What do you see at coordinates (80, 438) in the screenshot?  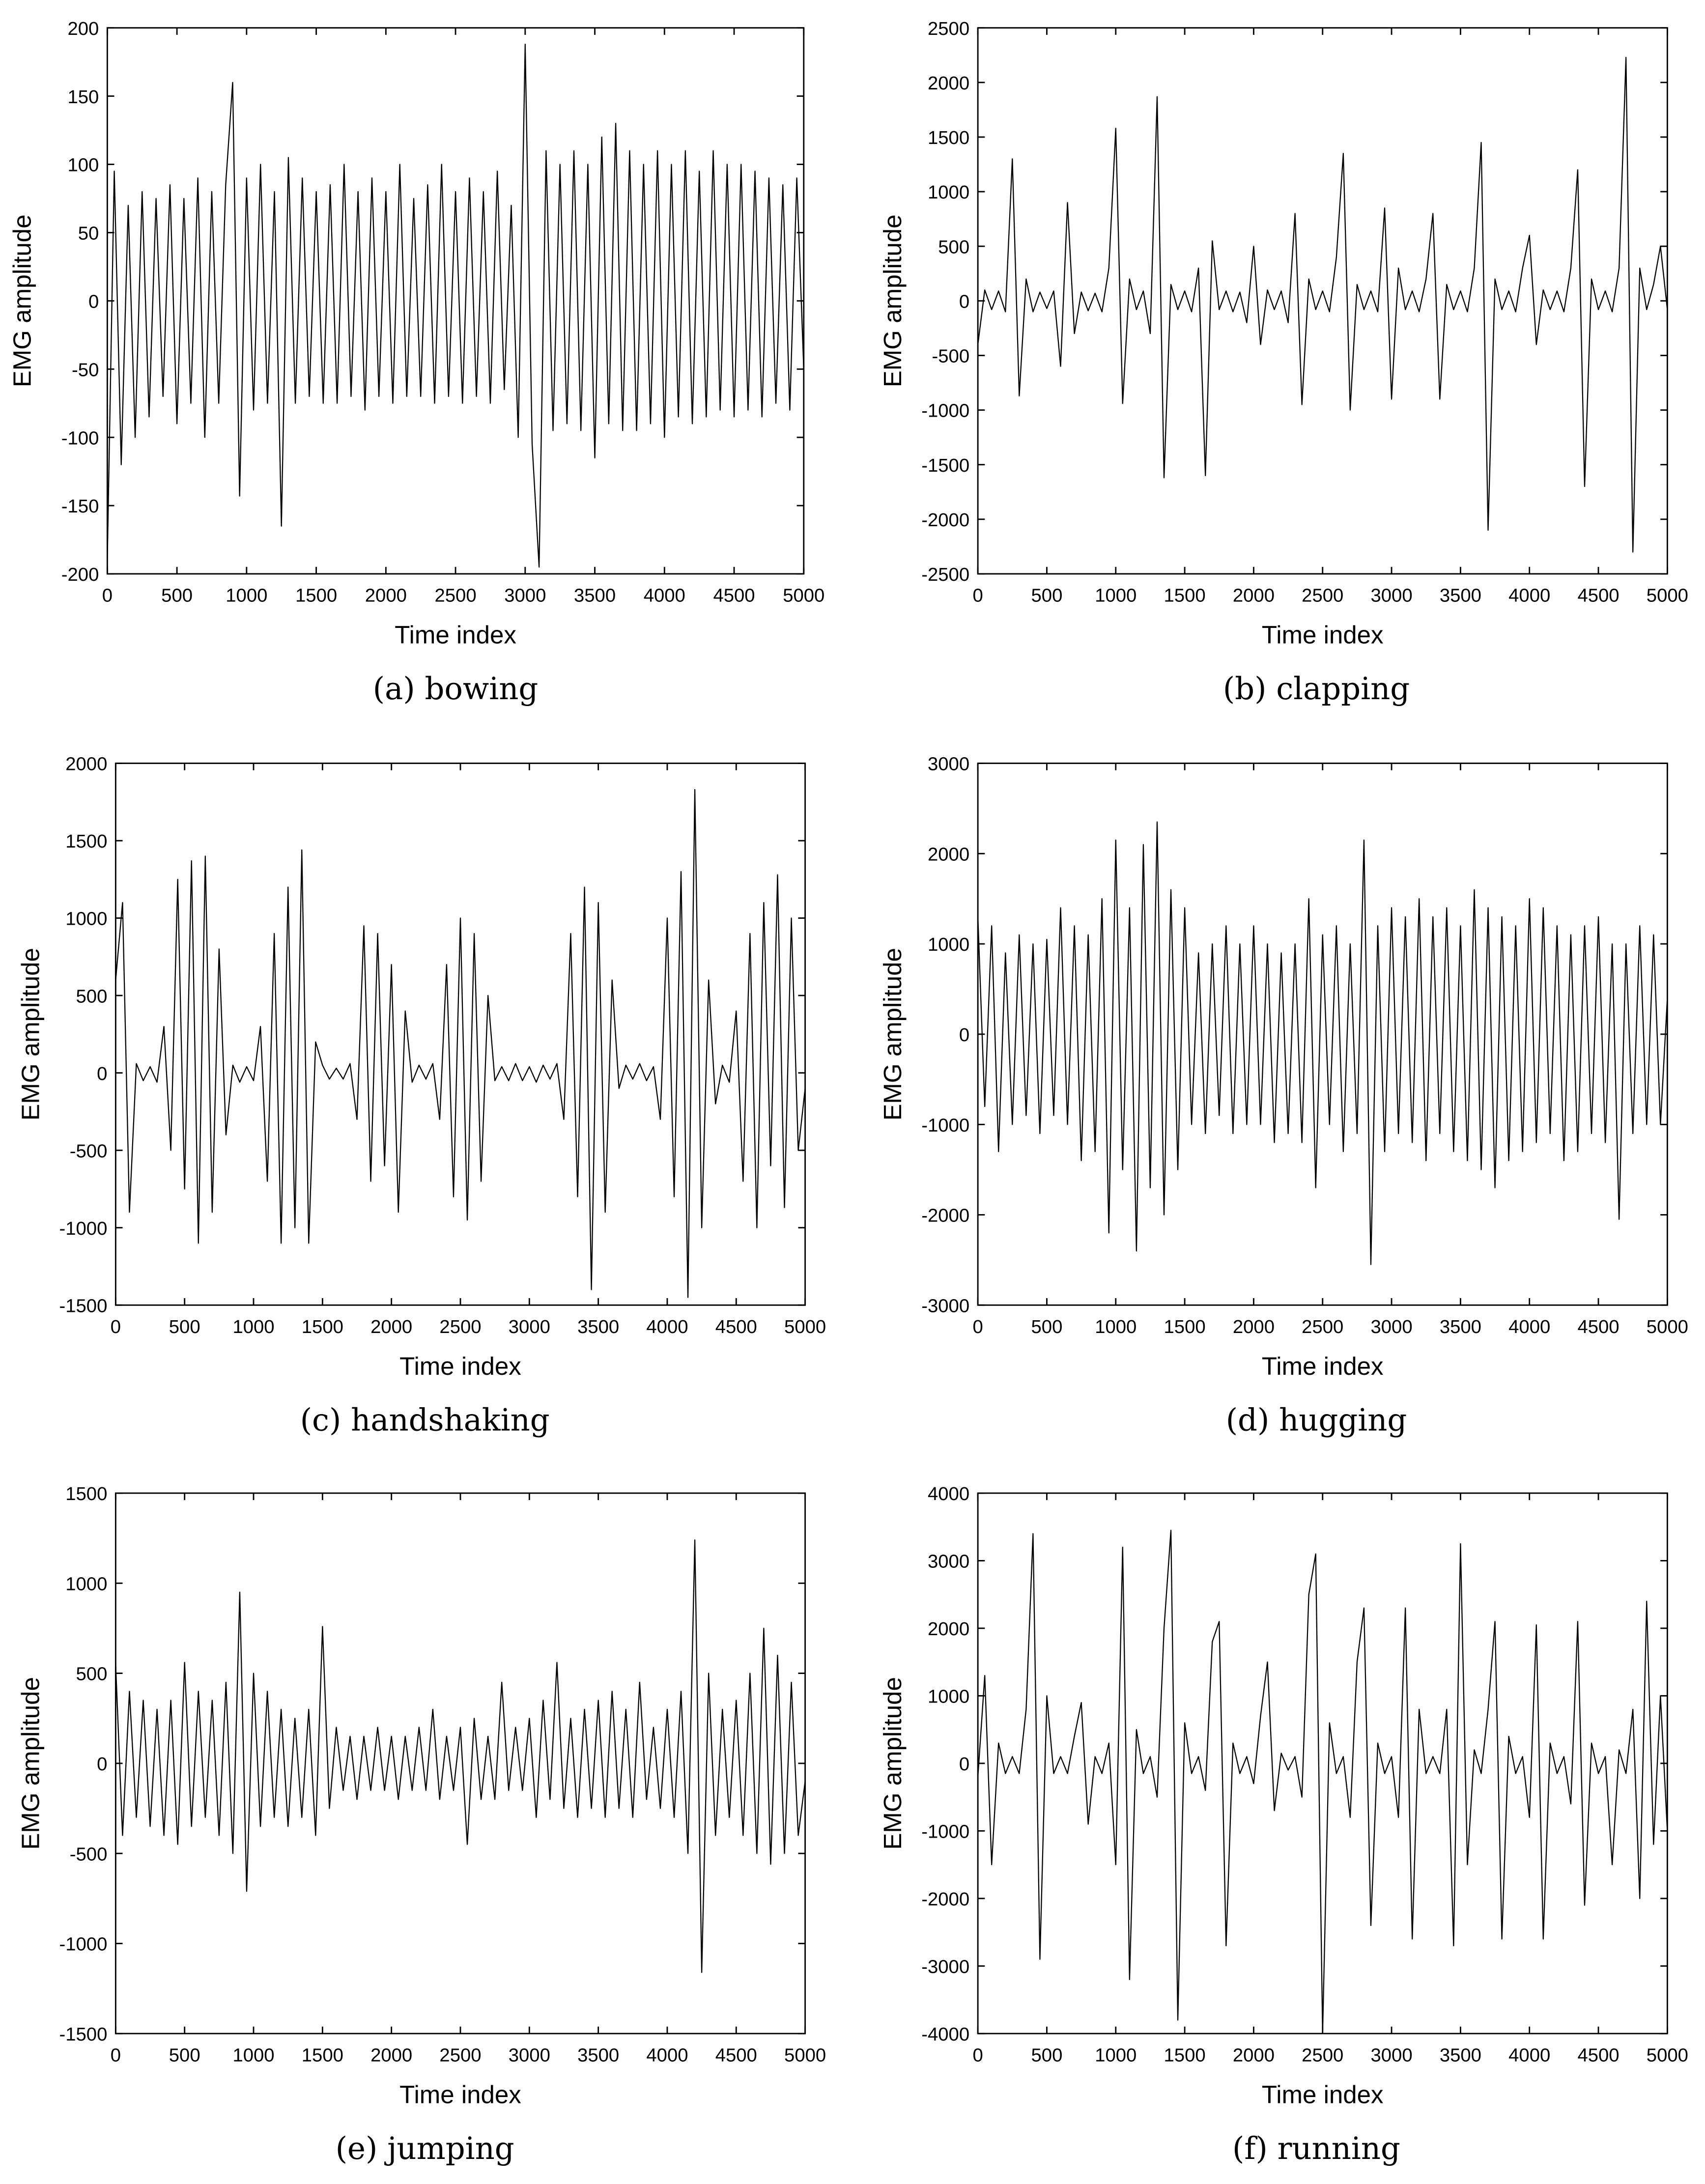 I see `y-tick-label: -100` at bounding box center [80, 438].